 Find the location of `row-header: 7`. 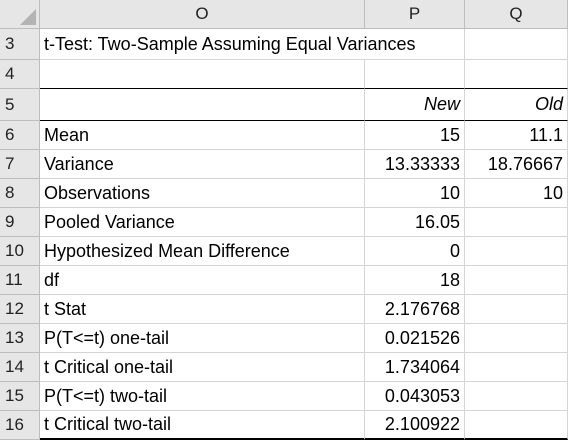

row-header: 7 is located at coordinates (20, 164).